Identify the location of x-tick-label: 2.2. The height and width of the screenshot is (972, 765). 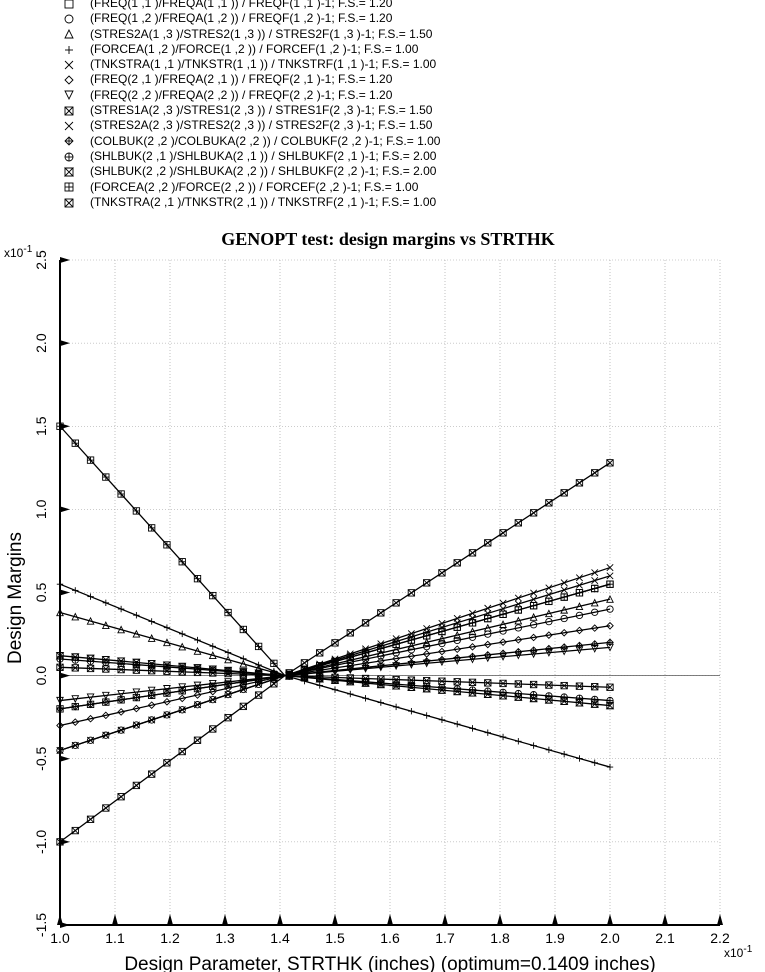
(720, 938).